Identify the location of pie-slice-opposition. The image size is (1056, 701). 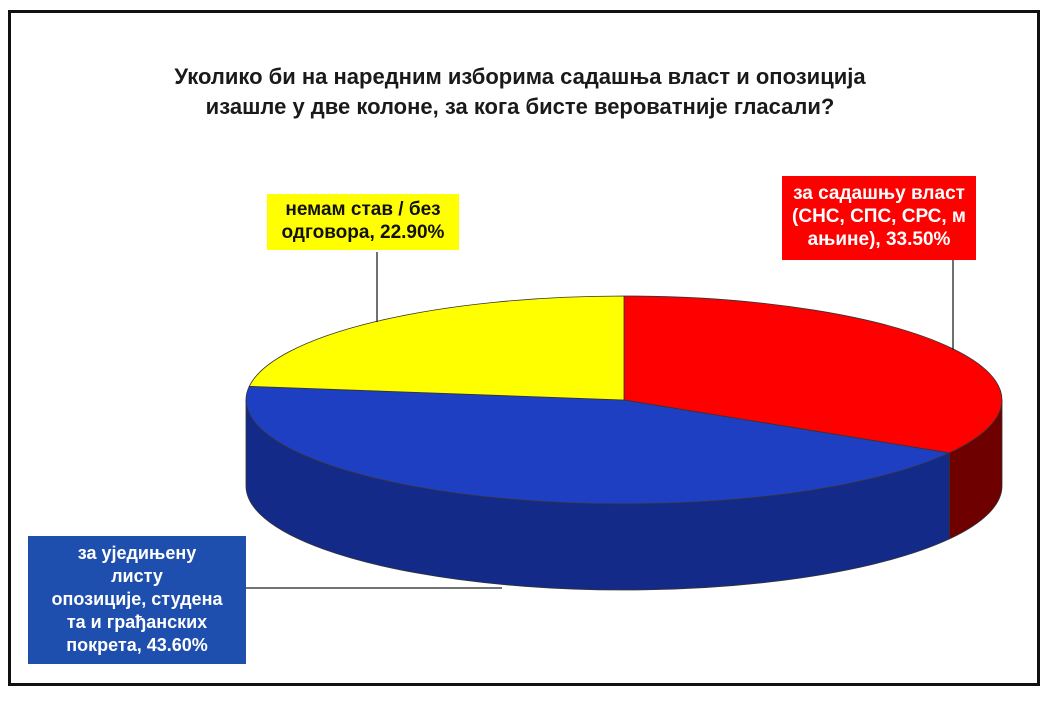
(598, 445).